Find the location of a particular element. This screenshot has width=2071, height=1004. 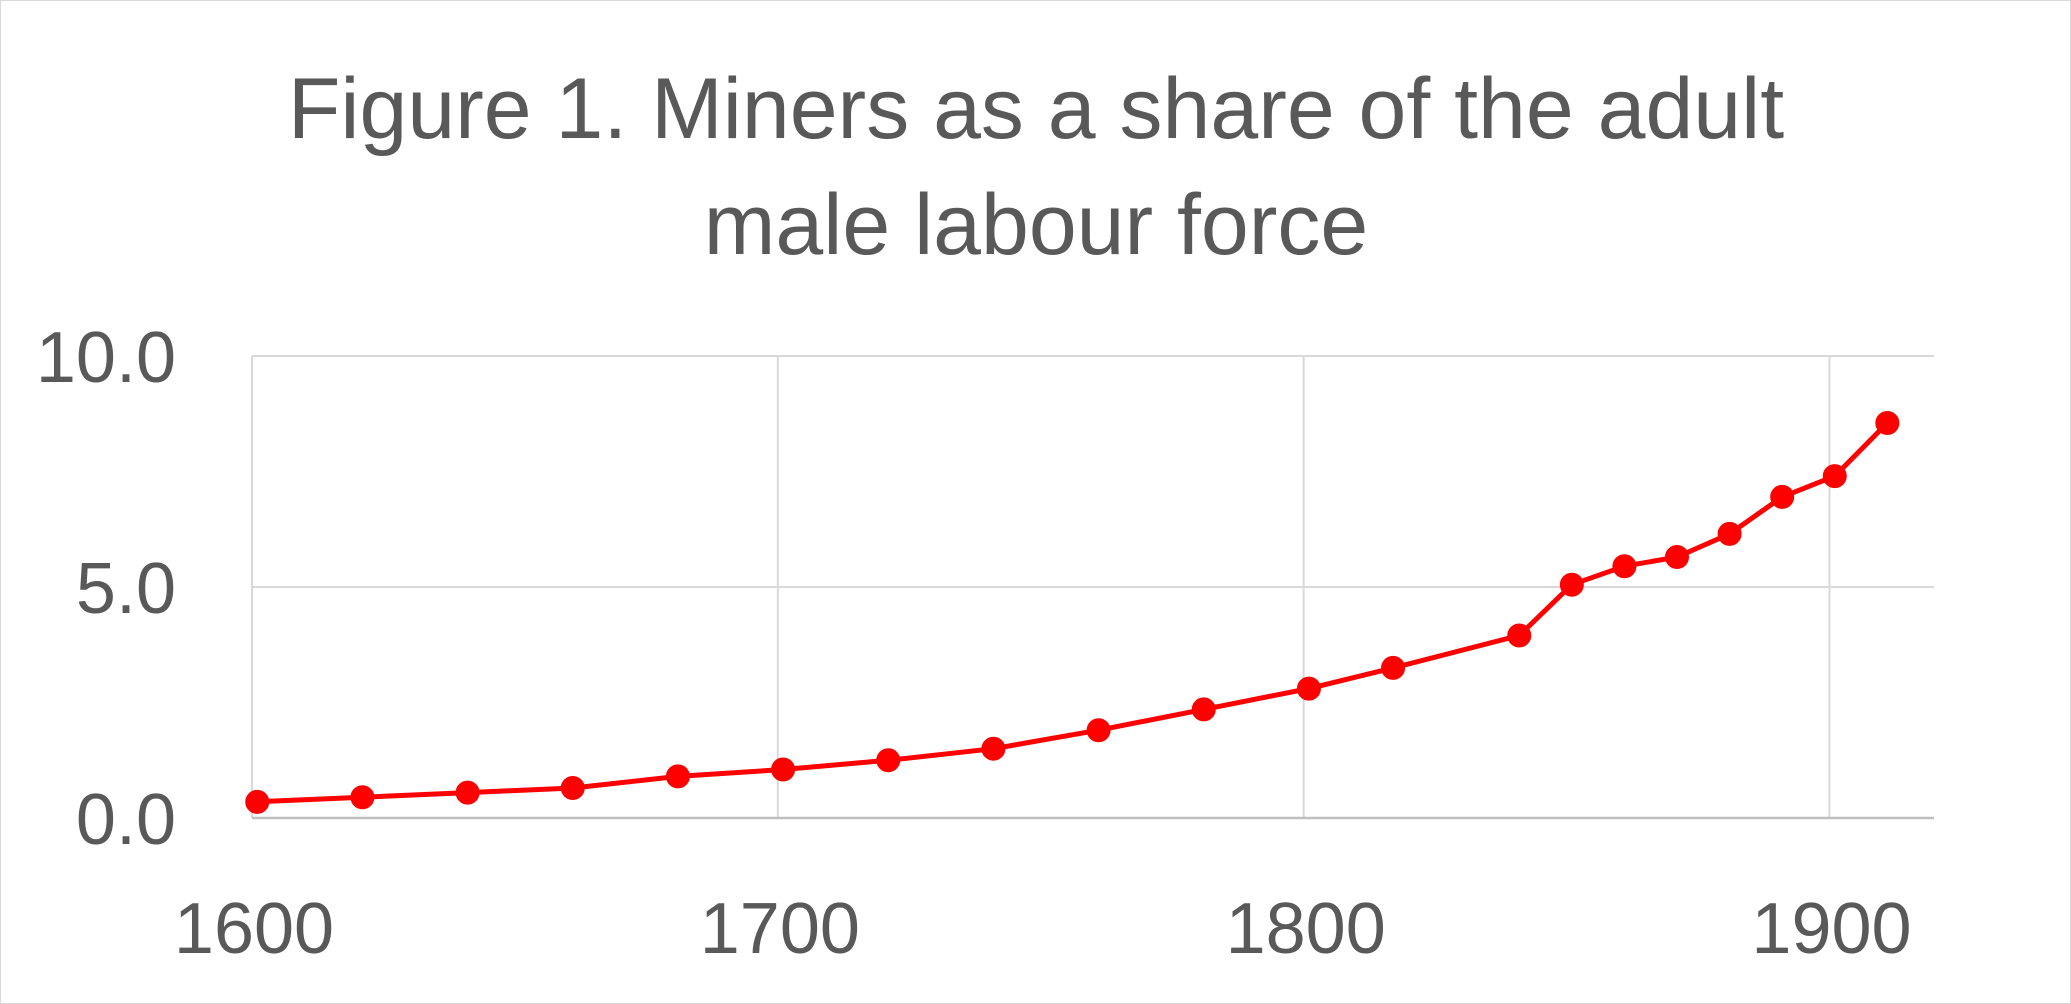

x-tick-label: 1600 is located at coordinates (254, 929).